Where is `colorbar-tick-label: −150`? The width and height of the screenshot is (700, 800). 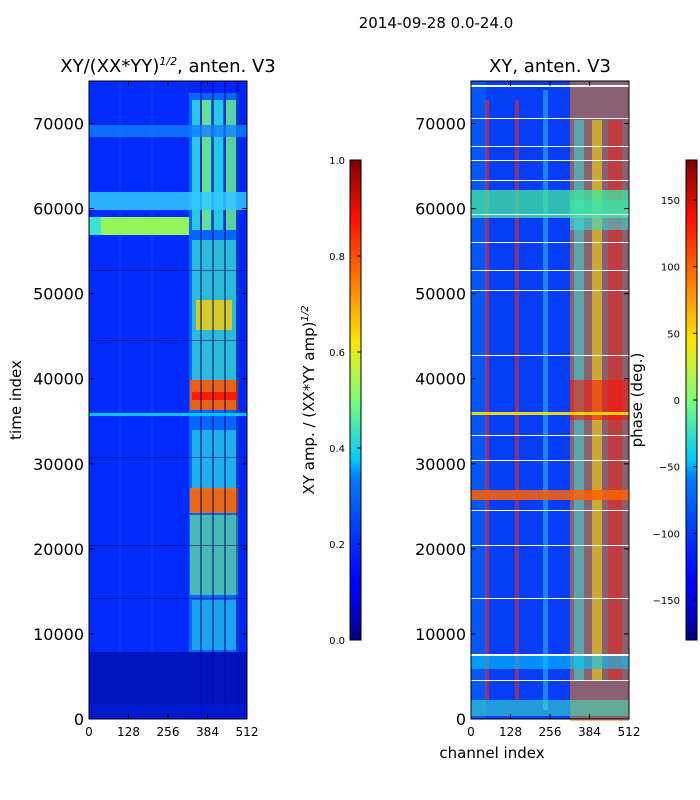 colorbar-tick-label: −150 is located at coordinates (666, 601).